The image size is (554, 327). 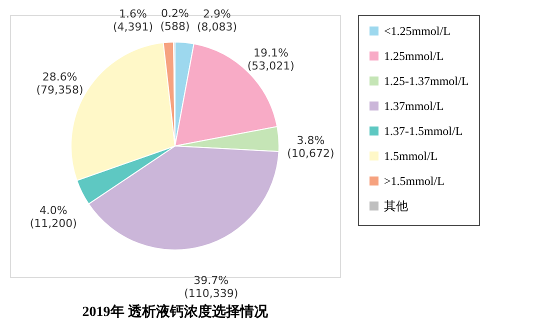 What do you see at coordinates (175, 311) in the screenshot?
I see `text: 2019年 透析液钙浓度选择情况` at bounding box center [175, 311].